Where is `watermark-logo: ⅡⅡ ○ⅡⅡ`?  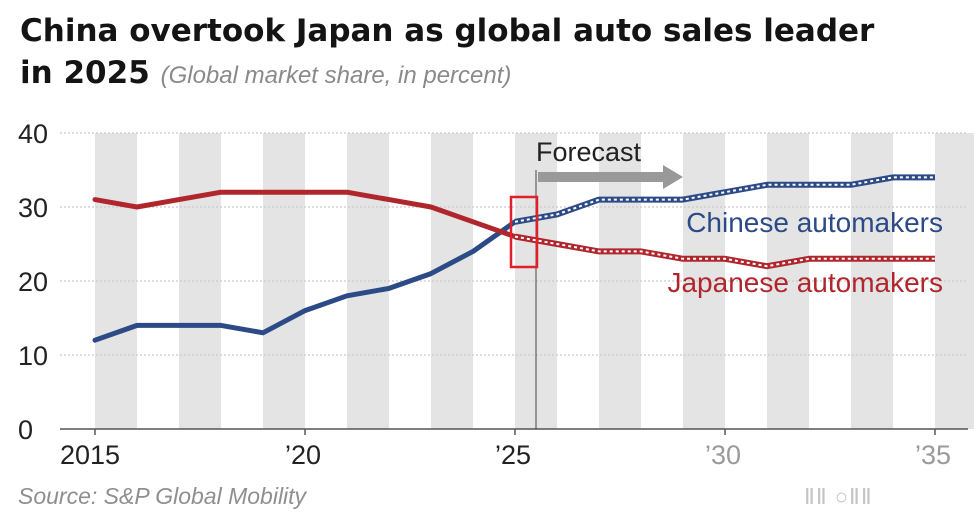 watermark-logo: ⅡⅡ ○ⅡⅡ is located at coordinates (838, 496).